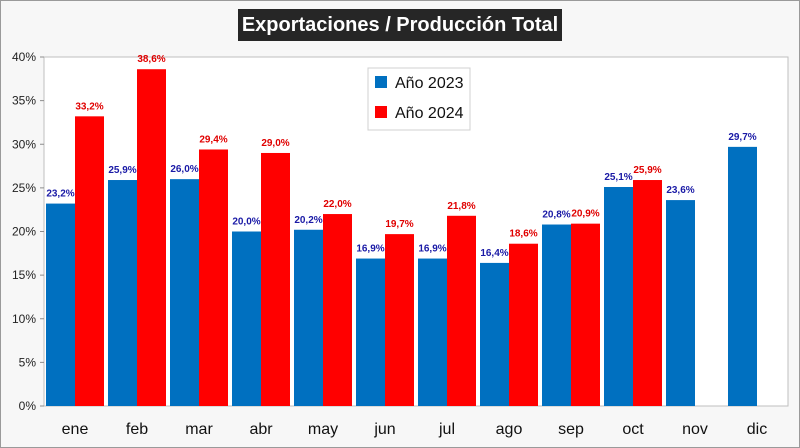 This screenshot has width=800, height=448. What do you see at coordinates (757, 429) in the screenshot?
I see `x-tick-label-dic: dic` at bounding box center [757, 429].